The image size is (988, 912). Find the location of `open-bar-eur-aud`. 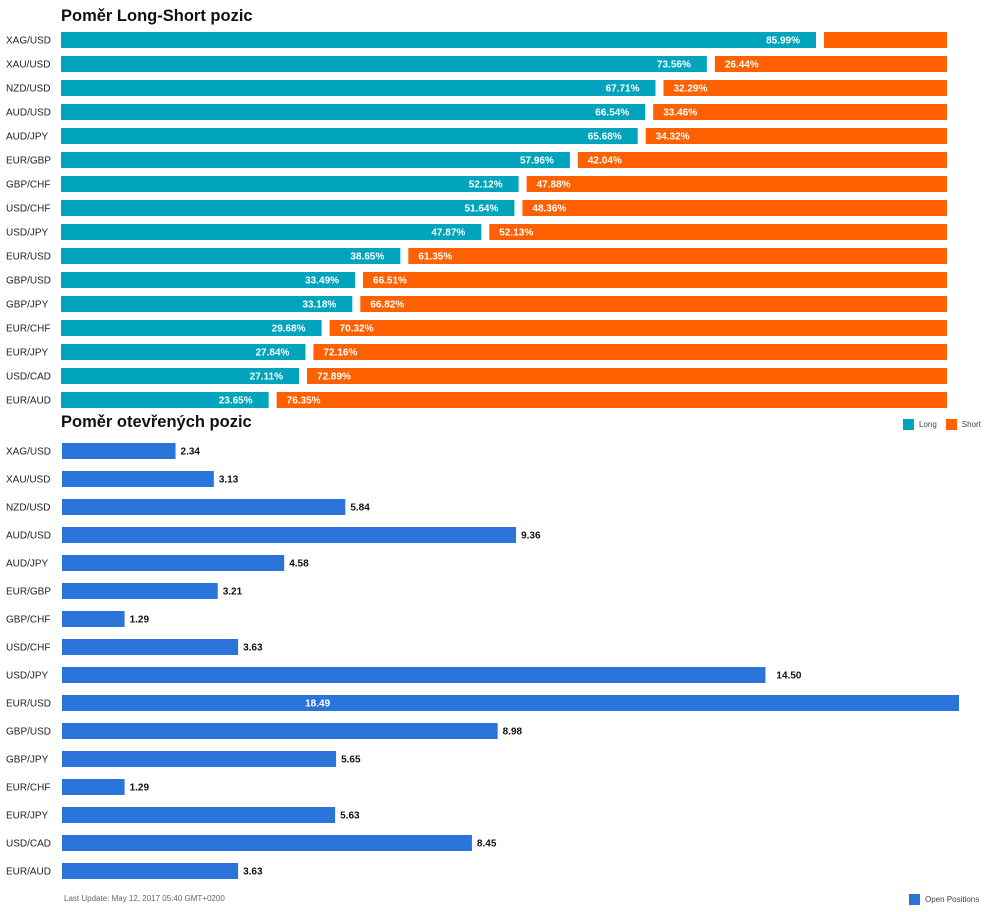

open-bar-eur-aud is located at coordinates (150, 871).